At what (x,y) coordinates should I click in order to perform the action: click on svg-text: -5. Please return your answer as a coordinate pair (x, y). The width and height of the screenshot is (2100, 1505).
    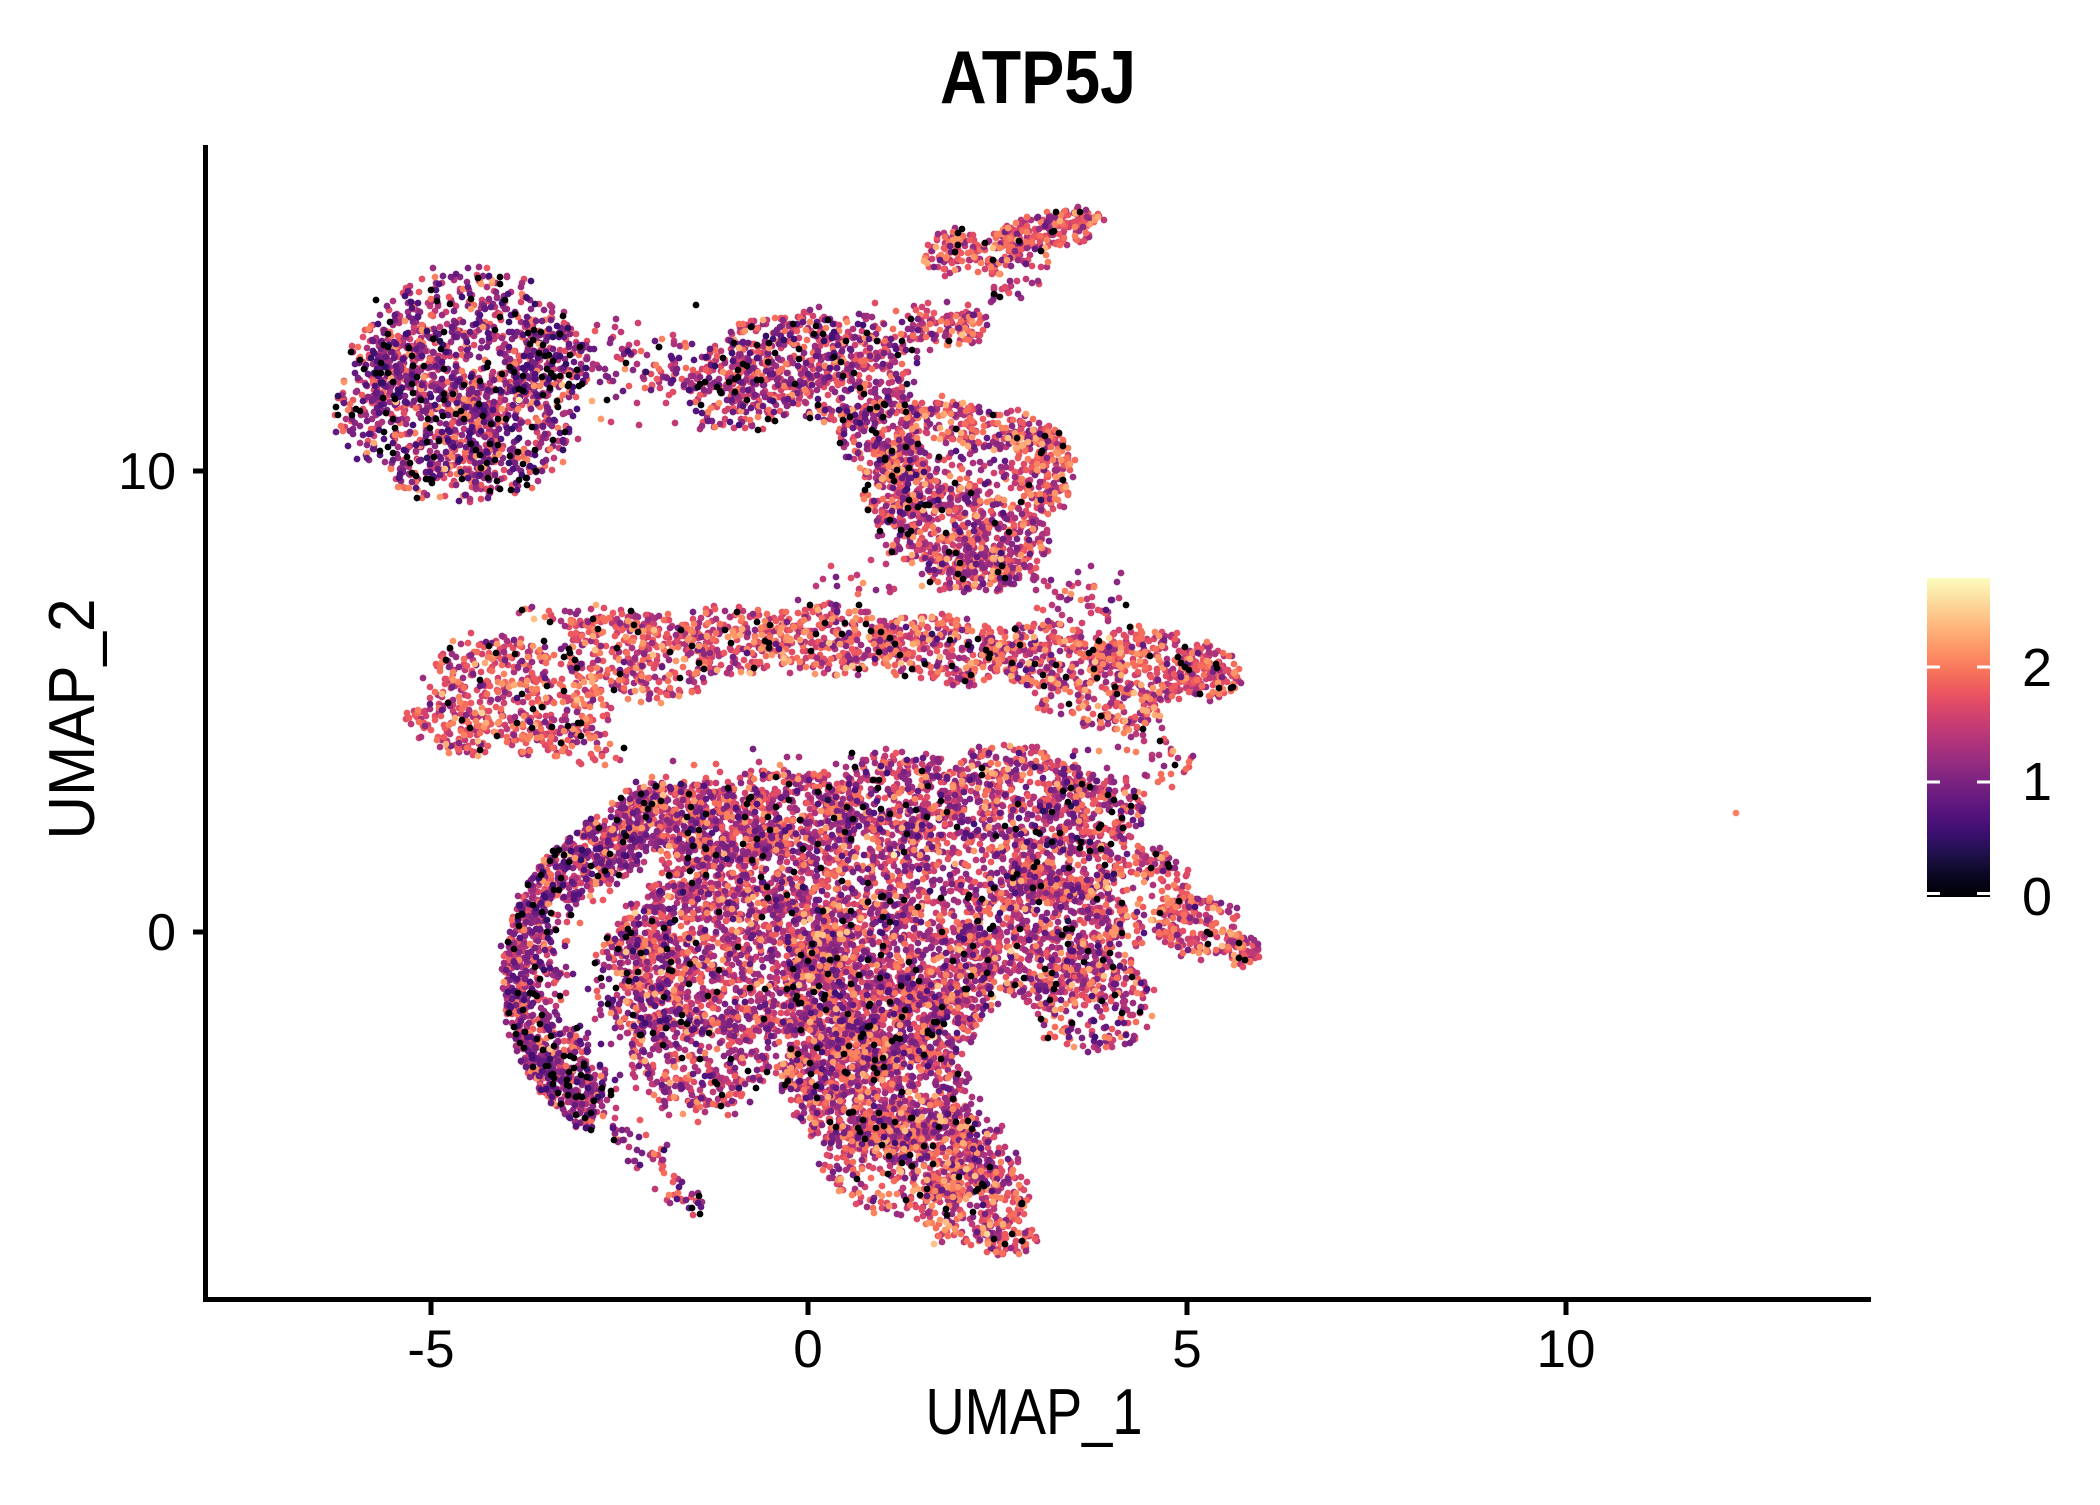
    Looking at the image, I should click on (430, 1349).